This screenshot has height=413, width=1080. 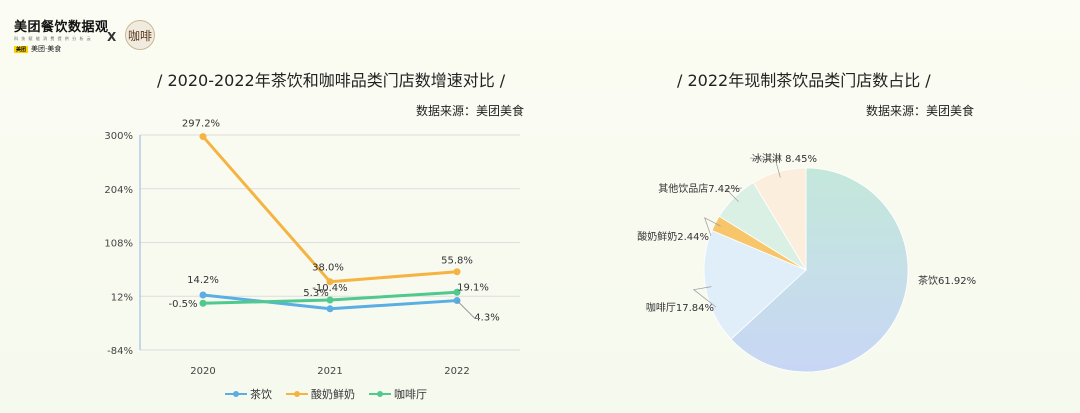 What do you see at coordinates (331, 80) in the screenshot?
I see `left-chart-title: / 2020-2022年茶饮和咖啡品类门店数增速对比 /` at bounding box center [331, 80].